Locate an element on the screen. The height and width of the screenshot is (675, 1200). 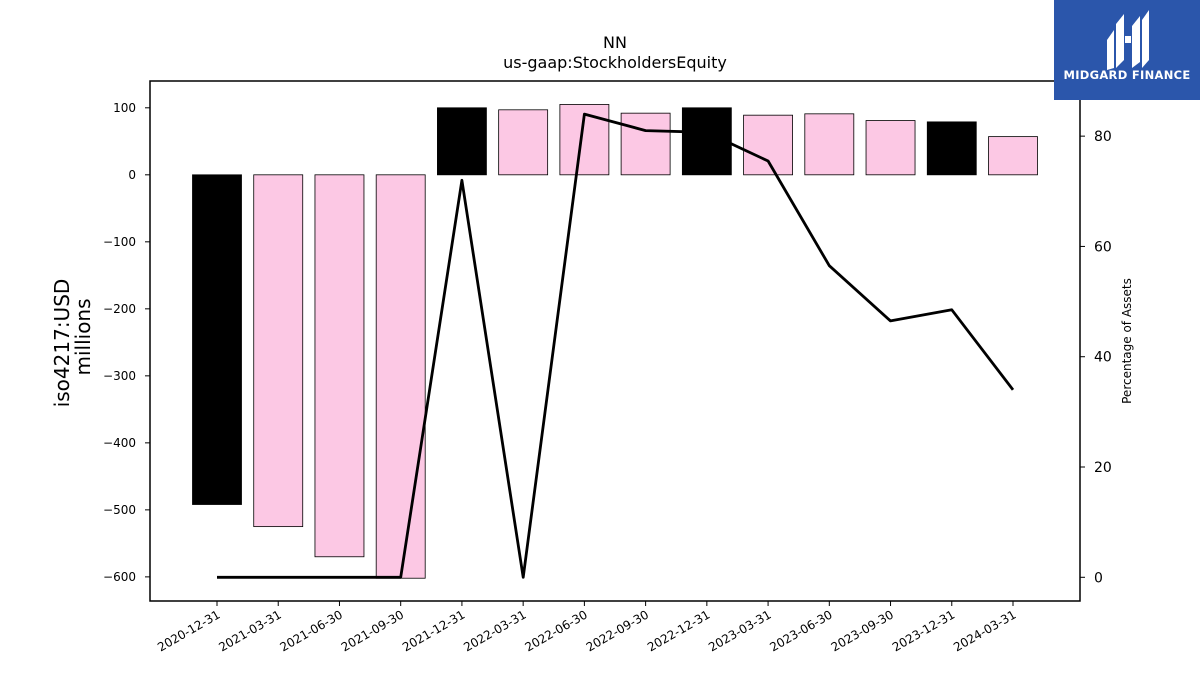
x-tick-label: 2021-03-31 is located at coordinates (249, 630).